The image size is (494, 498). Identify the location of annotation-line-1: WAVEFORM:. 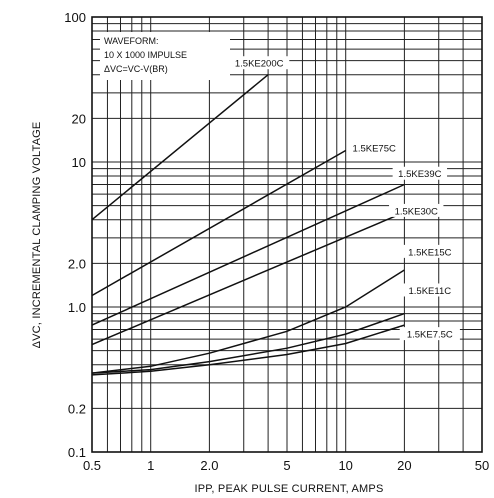
(131, 41).